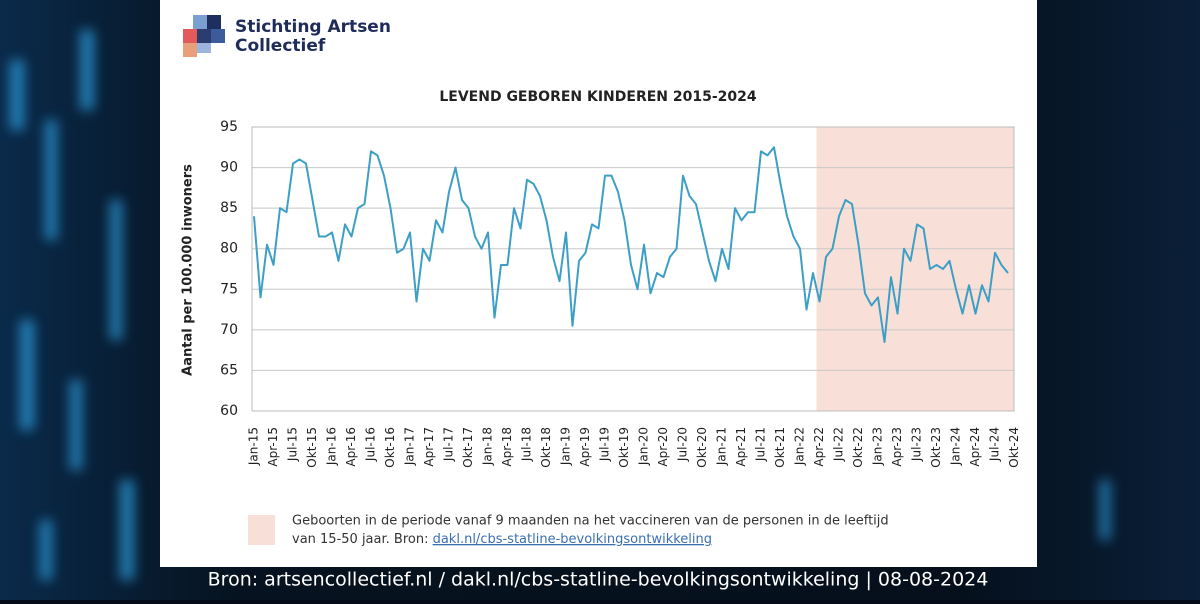  What do you see at coordinates (229, 168) in the screenshot?
I see `y-tick-label: 90` at bounding box center [229, 168].